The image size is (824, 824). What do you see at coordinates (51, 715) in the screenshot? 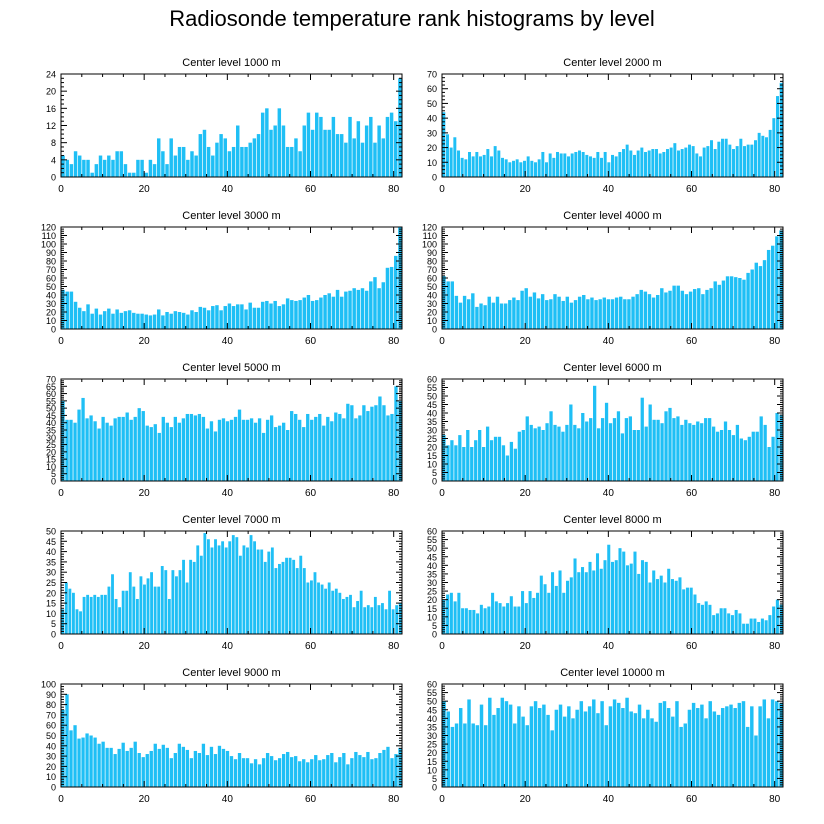
I see `y-tick-label: 70` at bounding box center [51, 715].